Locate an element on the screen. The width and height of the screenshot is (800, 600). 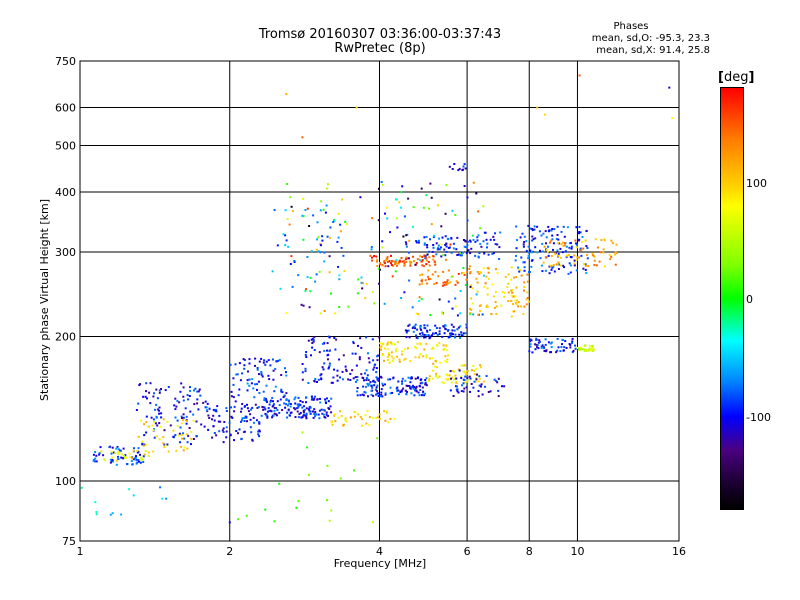
y-tick-label: 600 is located at coordinates (65, 108).